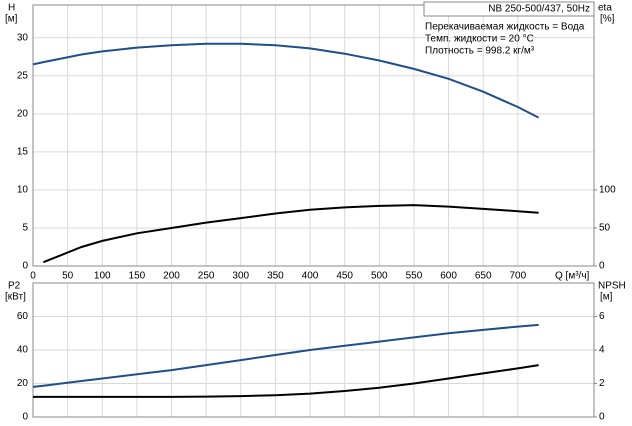 The width and height of the screenshot is (632, 426). I want to click on x-tick-label: 300, so click(240, 276).